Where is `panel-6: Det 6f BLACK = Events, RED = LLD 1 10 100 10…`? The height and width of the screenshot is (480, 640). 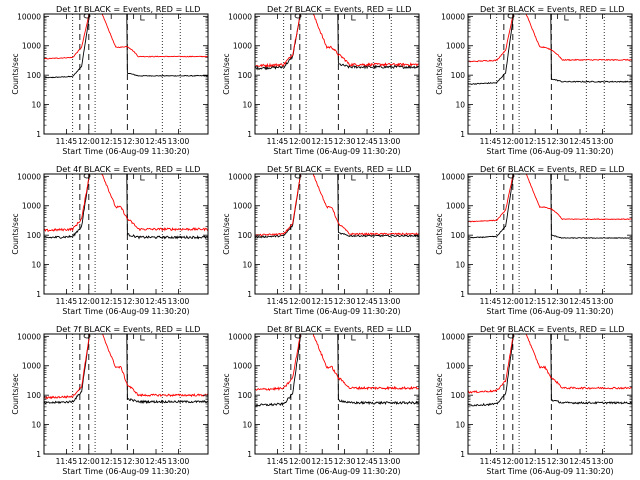
panel-6: Det 6f BLACK = Events, RED = LLD 1 10 100 10… is located at coordinates (534, 240).